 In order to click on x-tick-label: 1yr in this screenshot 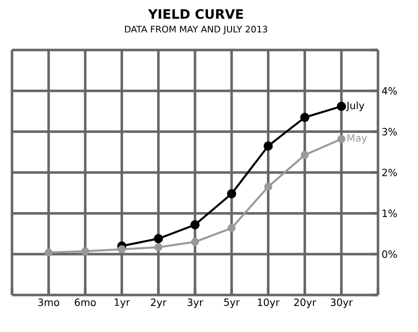, I will do `click(122, 303)`.